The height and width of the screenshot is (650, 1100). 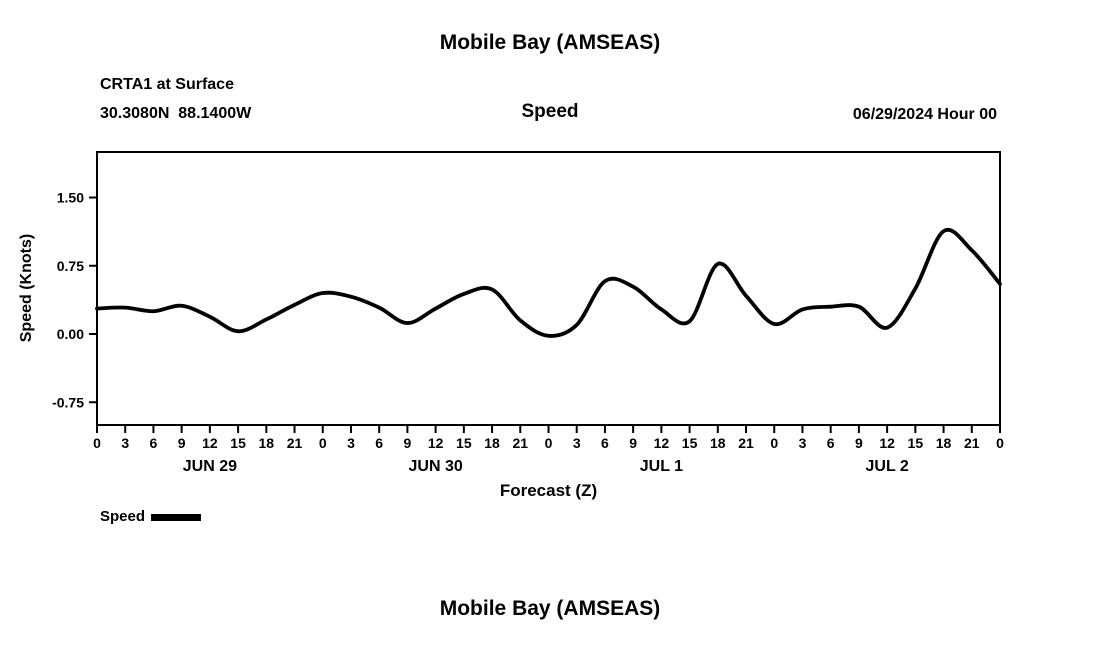 I want to click on y-tick-label: 0.75, so click(x=70, y=266).